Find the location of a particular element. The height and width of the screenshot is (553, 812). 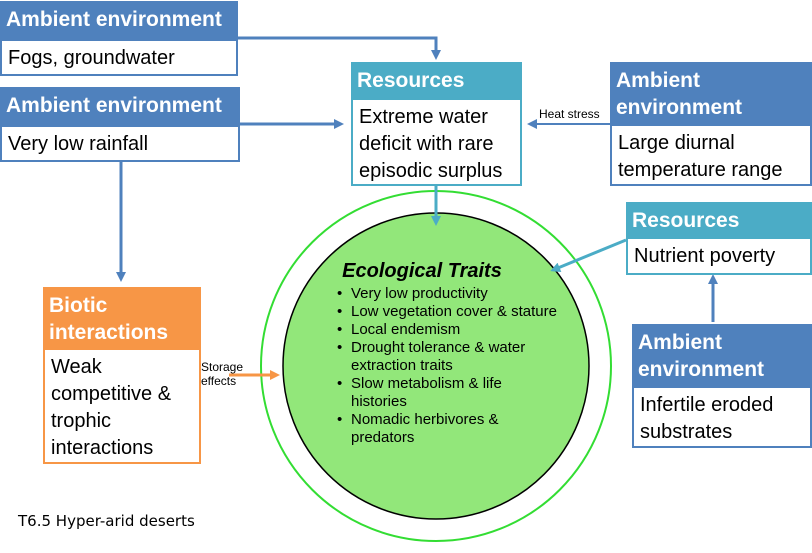

node-substrates-body: Infertile eroded substrates is located at coordinates (722, 417).